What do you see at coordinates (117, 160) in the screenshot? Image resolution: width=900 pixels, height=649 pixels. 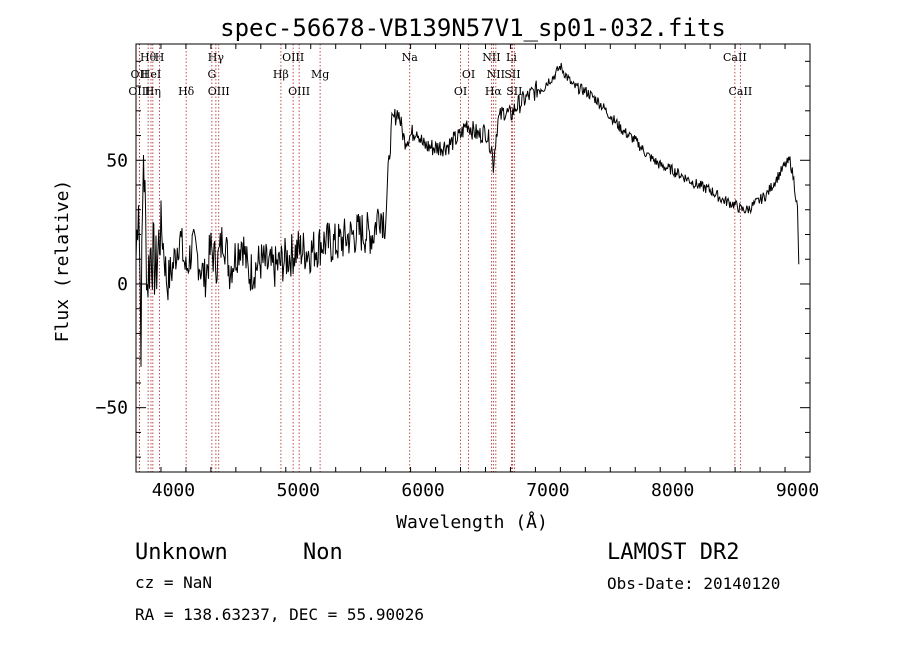 I see `y-tick-label-2: 50` at bounding box center [117, 160].